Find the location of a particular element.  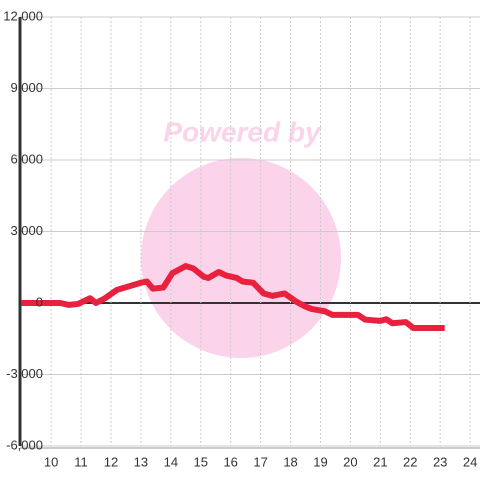

y-tick-label: 9,000 is located at coordinates (26, 87).